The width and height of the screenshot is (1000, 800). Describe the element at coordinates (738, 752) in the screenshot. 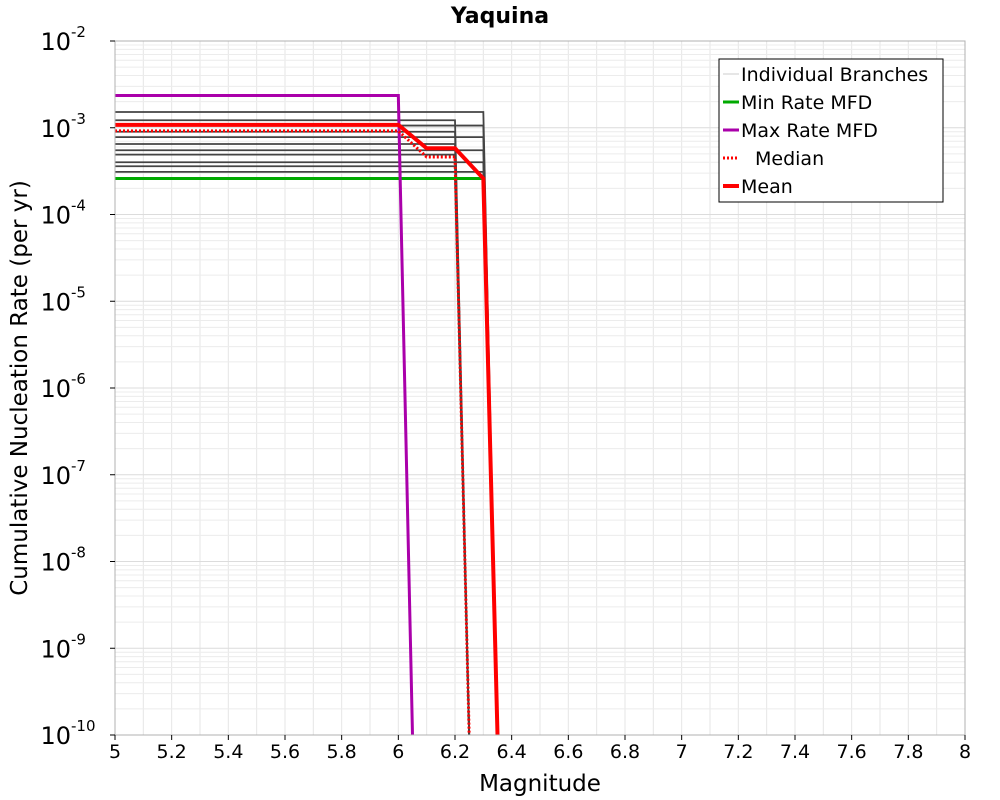

I see `x-tick-label: 7.2` at that location.